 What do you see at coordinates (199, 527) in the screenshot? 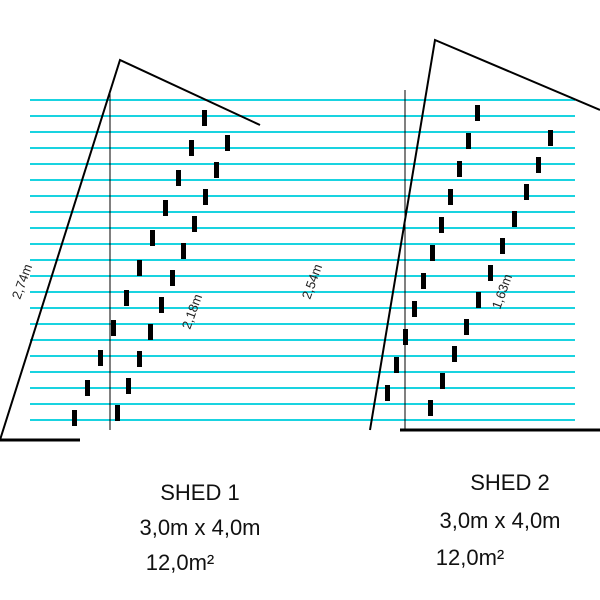
I see `left-size: 3,0m x 4,0m` at bounding box center [199, 527].